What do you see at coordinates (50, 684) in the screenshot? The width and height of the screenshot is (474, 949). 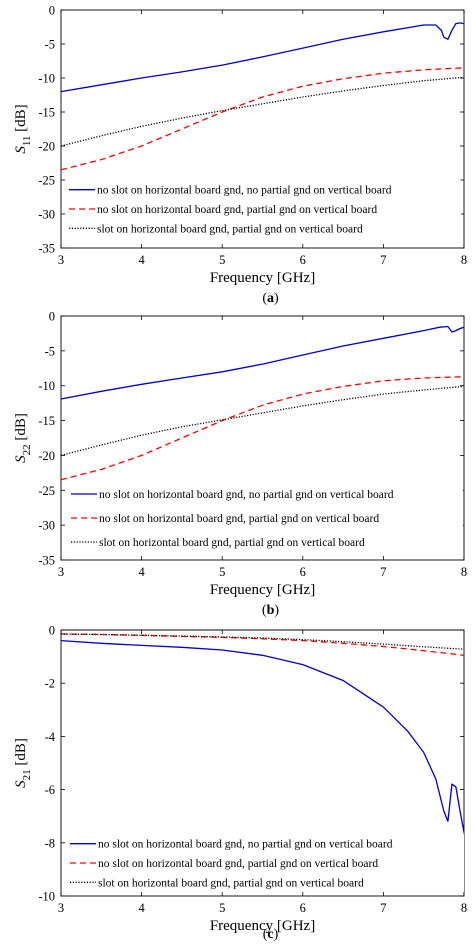 I see `y-tick-label: -2` at bounding box center [50, 684].